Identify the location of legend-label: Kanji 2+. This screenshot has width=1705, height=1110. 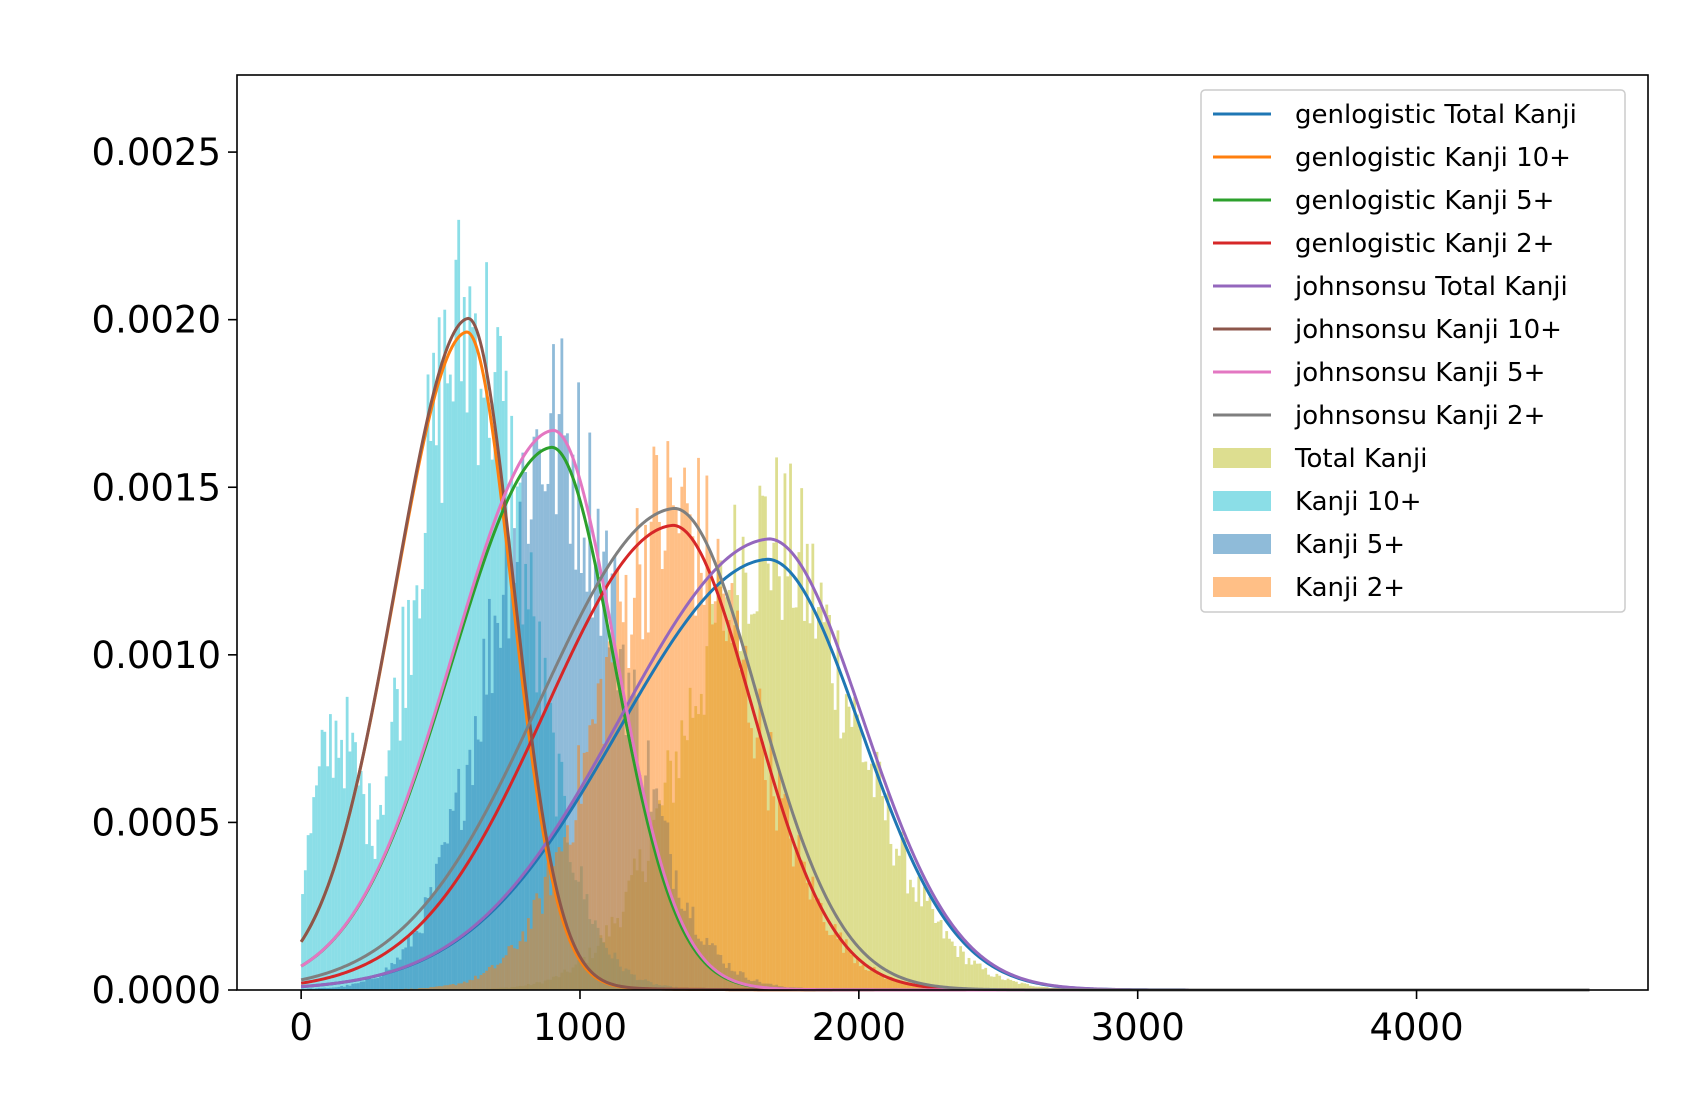
(1350, 588).